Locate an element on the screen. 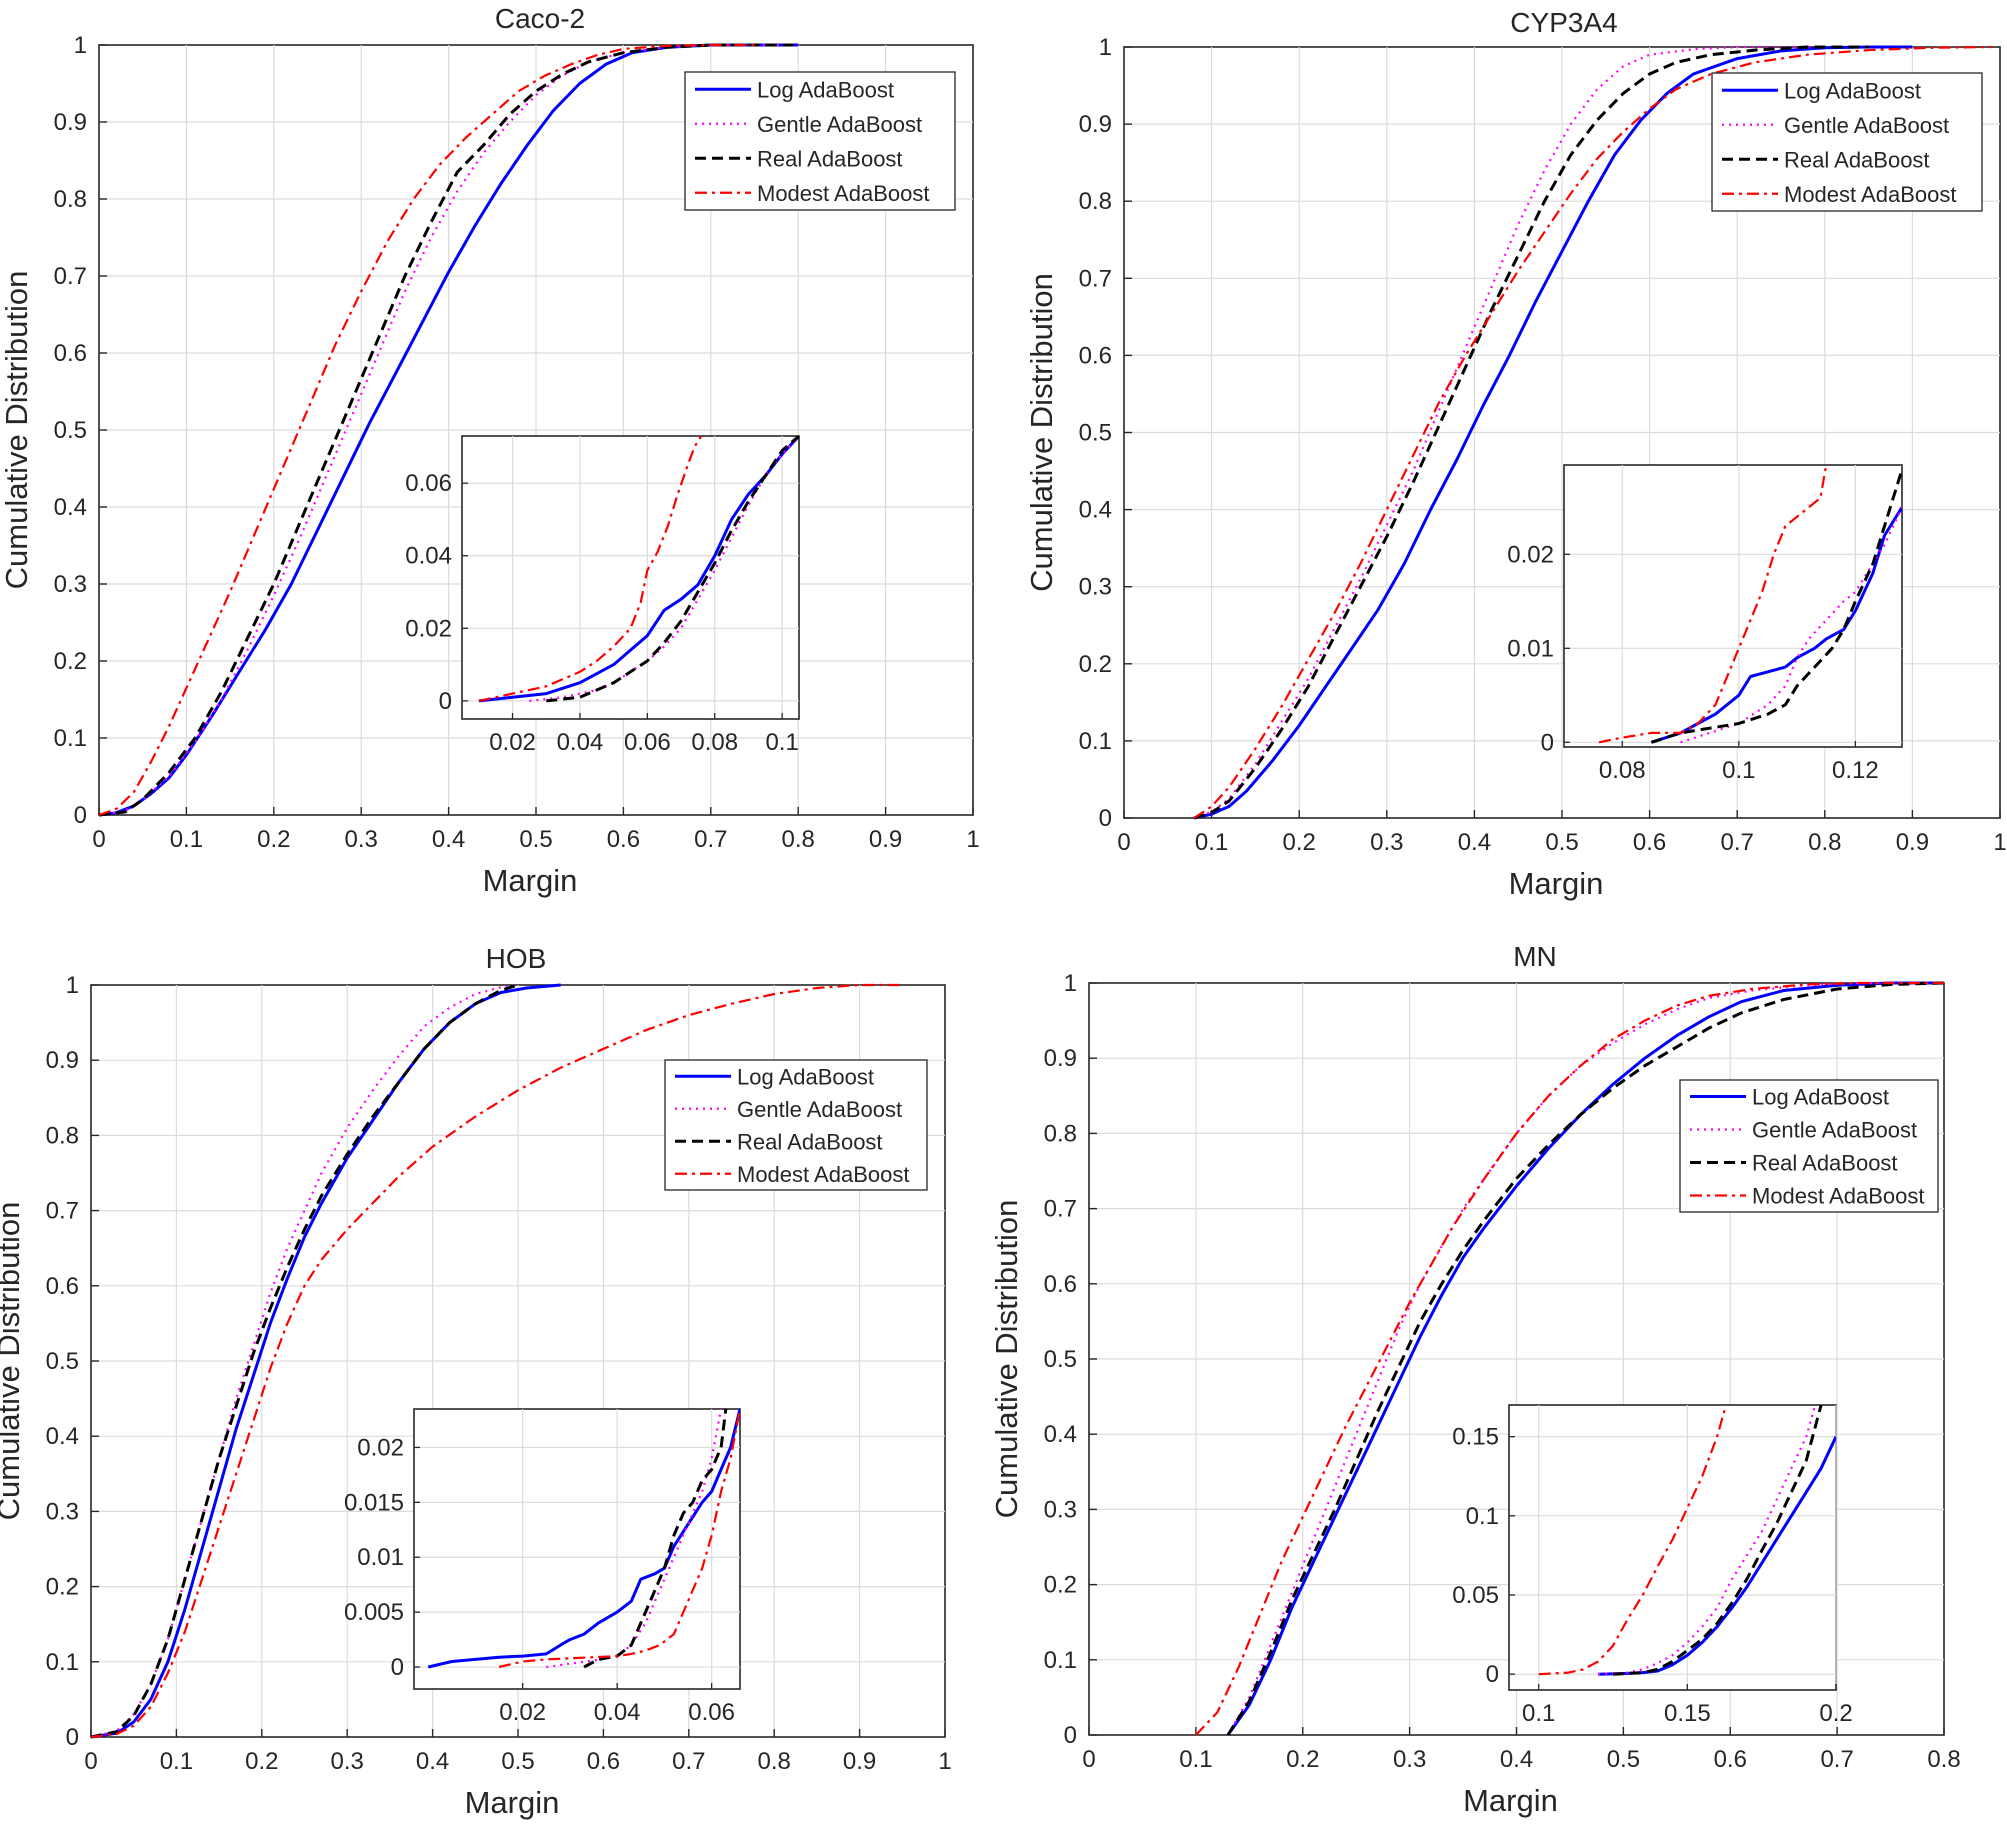  x-tick-label: 0.1 is located at coordinates (1195, 1759).